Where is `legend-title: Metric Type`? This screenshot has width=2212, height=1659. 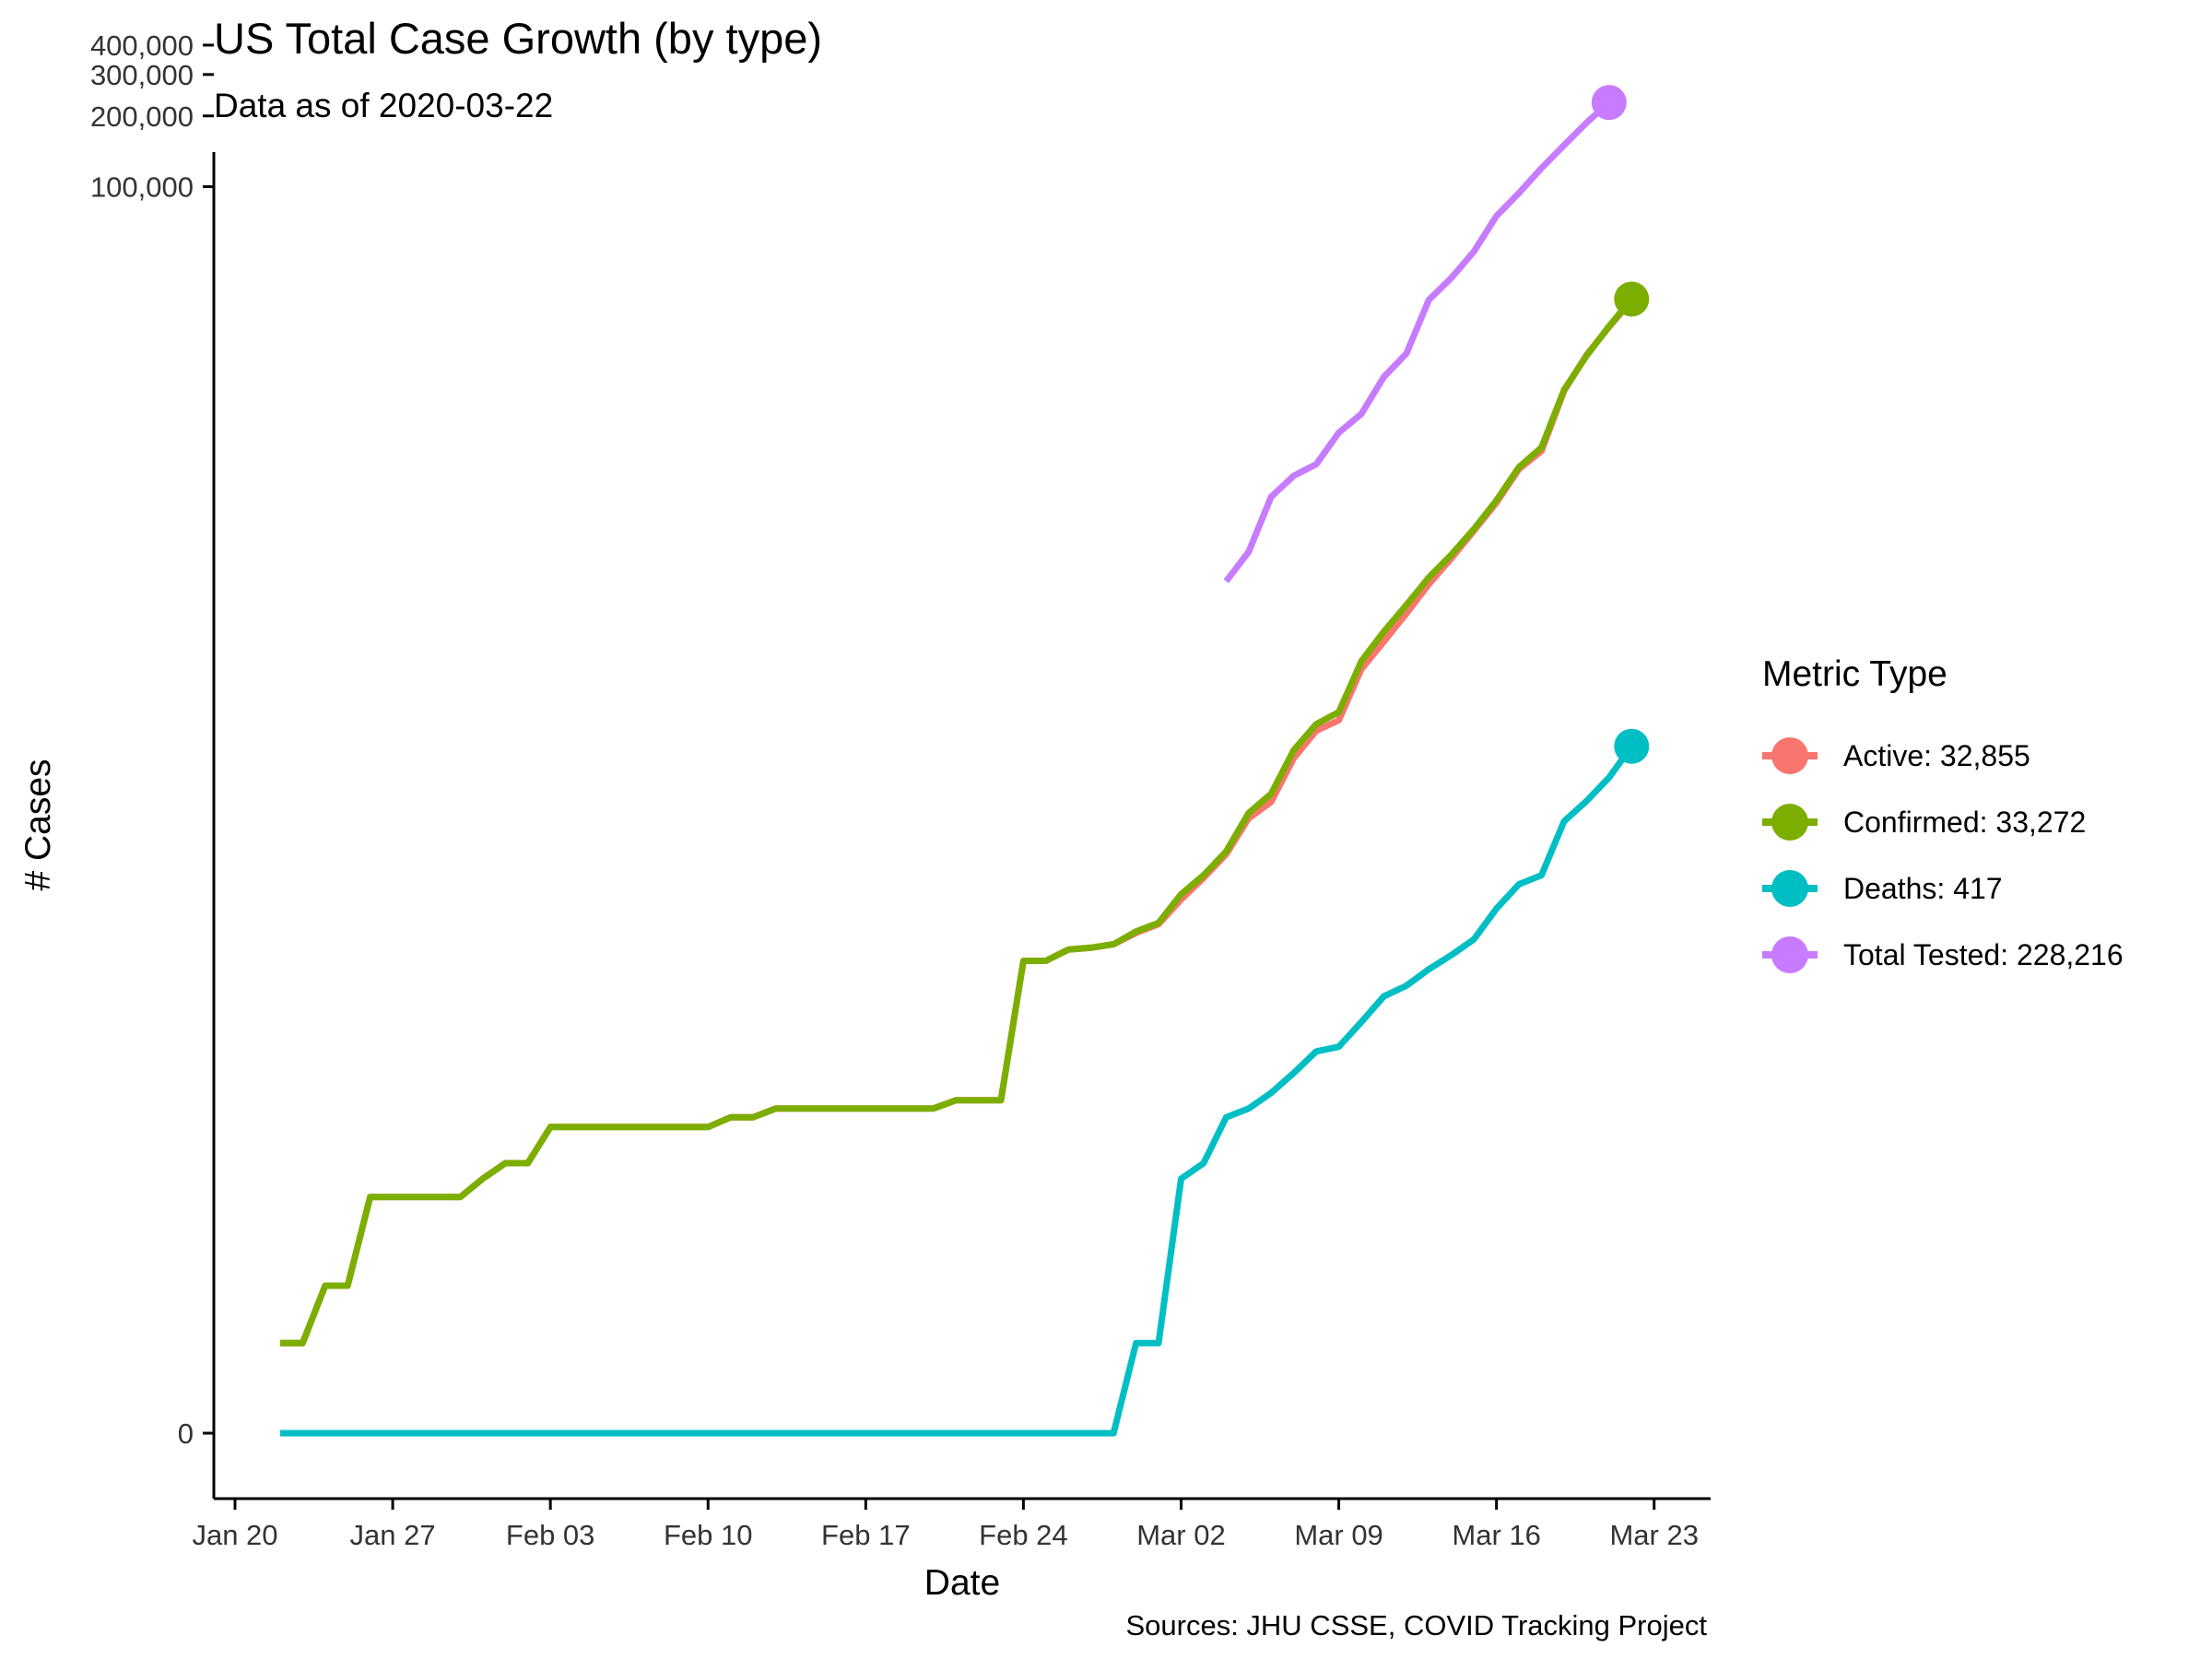
legend-title: Metric Type is located at coordinates (1854, 674).